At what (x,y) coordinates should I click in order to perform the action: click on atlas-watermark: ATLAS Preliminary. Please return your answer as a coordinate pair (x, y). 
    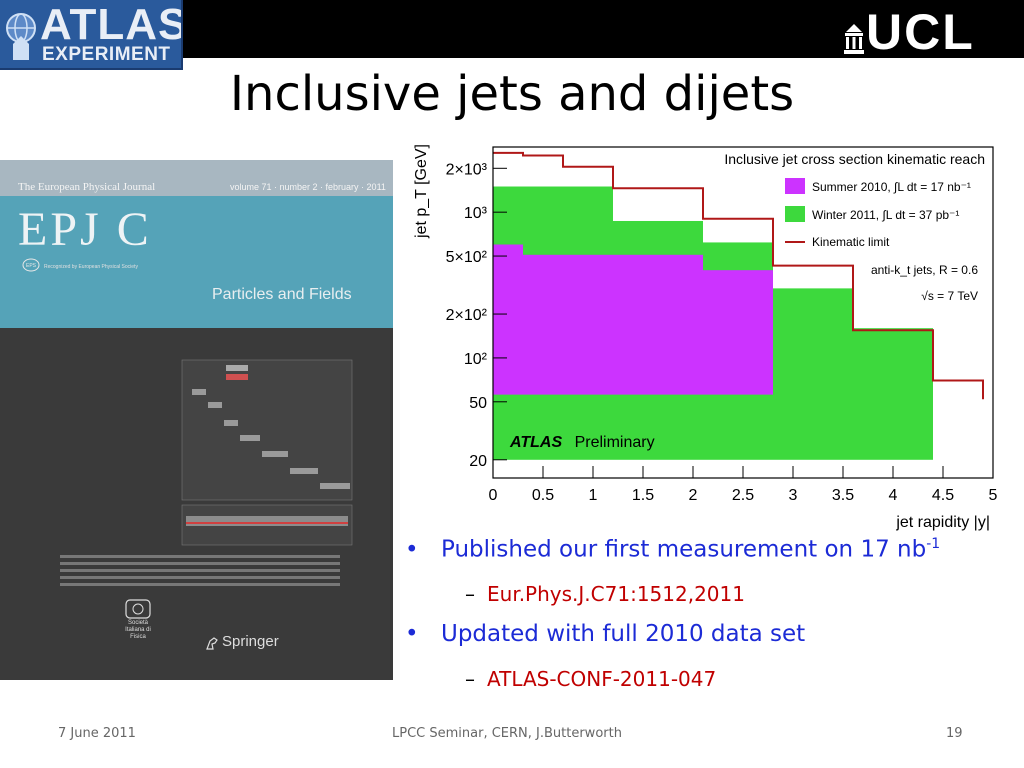
    Looking at the image, I should click on (582, 442).